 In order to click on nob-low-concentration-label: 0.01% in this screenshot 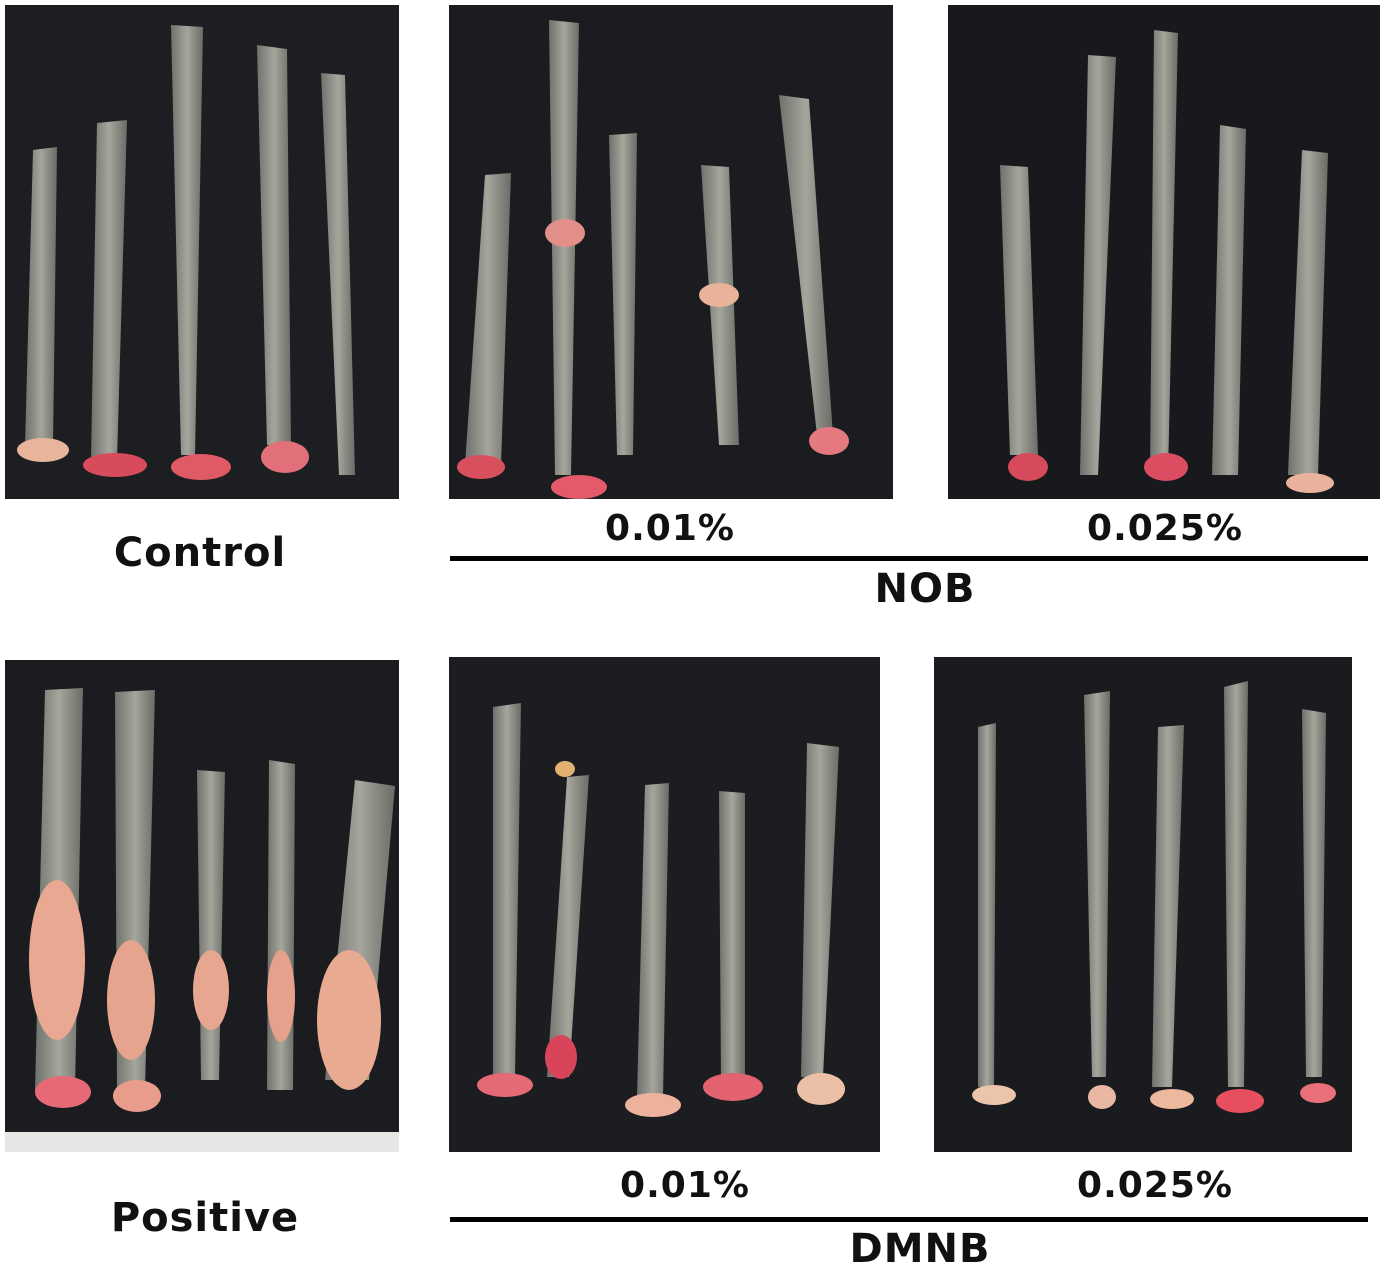, I will do `click(670, 528)`.